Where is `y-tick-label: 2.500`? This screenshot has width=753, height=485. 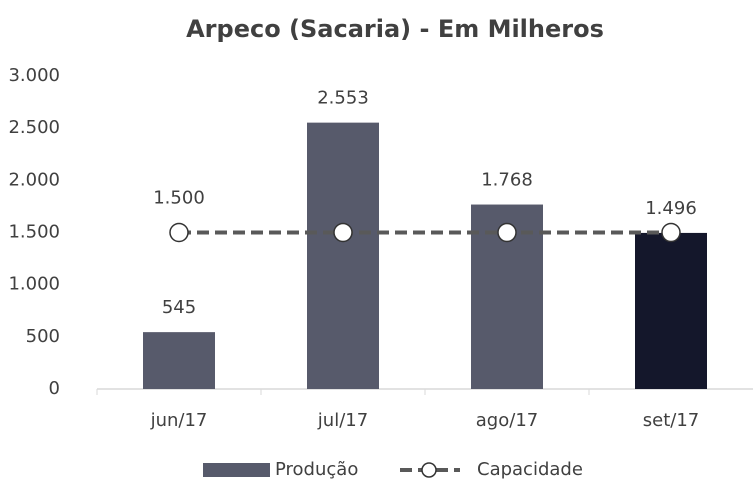
y-tick-label: 2.500 is located at coordinates (34, 127).